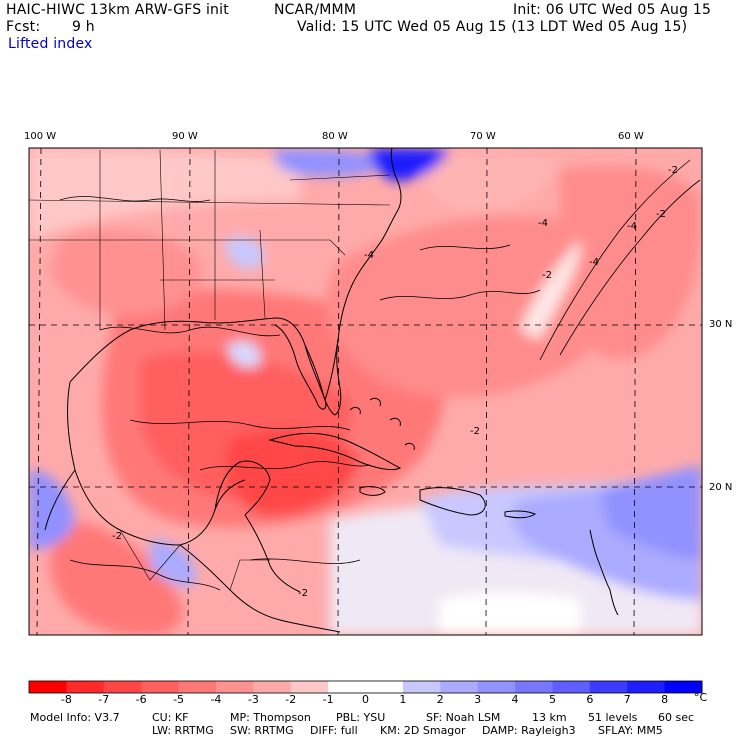 The height and width of the screenshot is (740, 740). Describe the element at coordinates (529, 730) in the screenshot. I see `footer-damp: DAMP: Rayleigh3` at that location.